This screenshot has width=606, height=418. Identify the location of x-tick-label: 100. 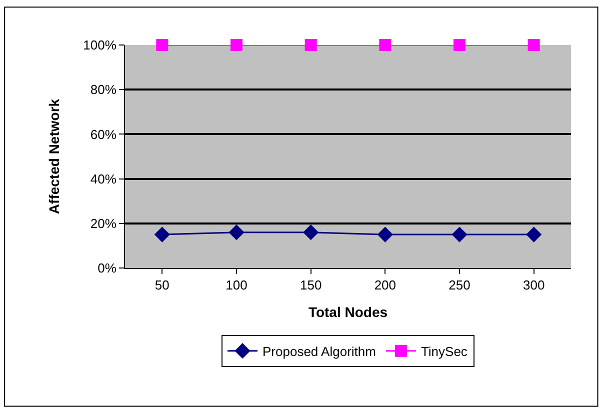
(237, 285).